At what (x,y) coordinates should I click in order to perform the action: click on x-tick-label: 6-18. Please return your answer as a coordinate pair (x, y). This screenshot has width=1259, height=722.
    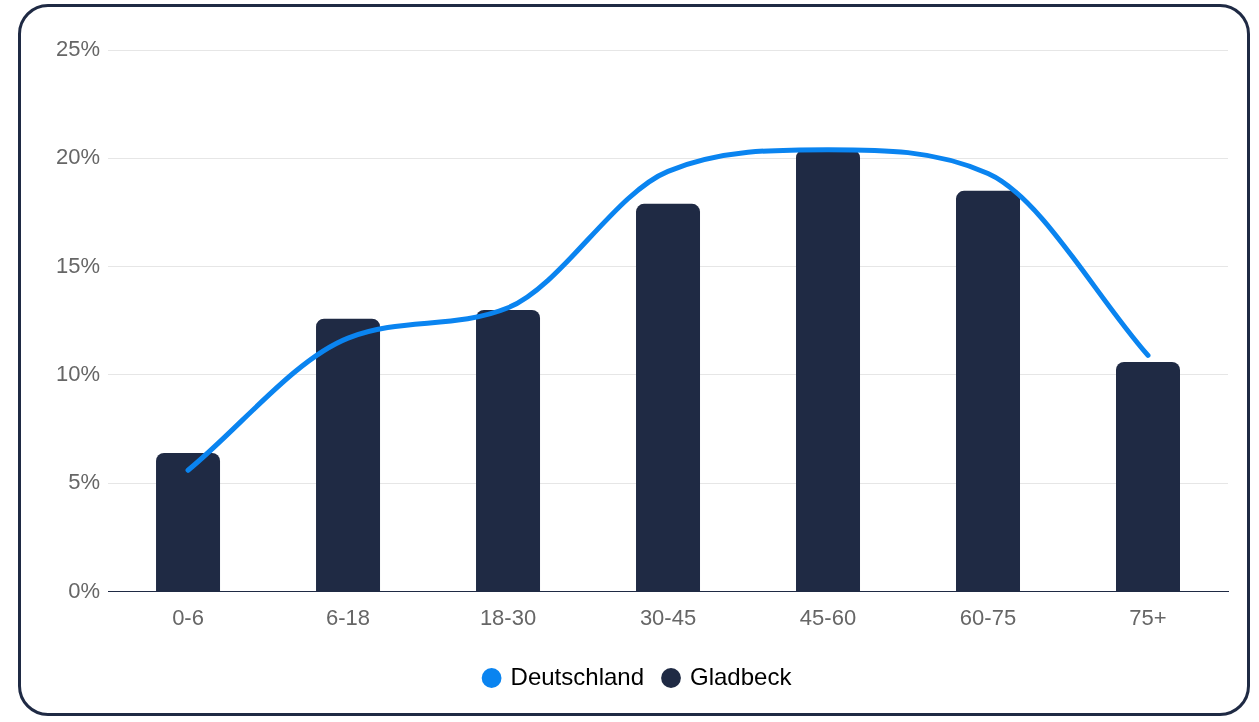
    Looking at the image, I should click on (348, 617).